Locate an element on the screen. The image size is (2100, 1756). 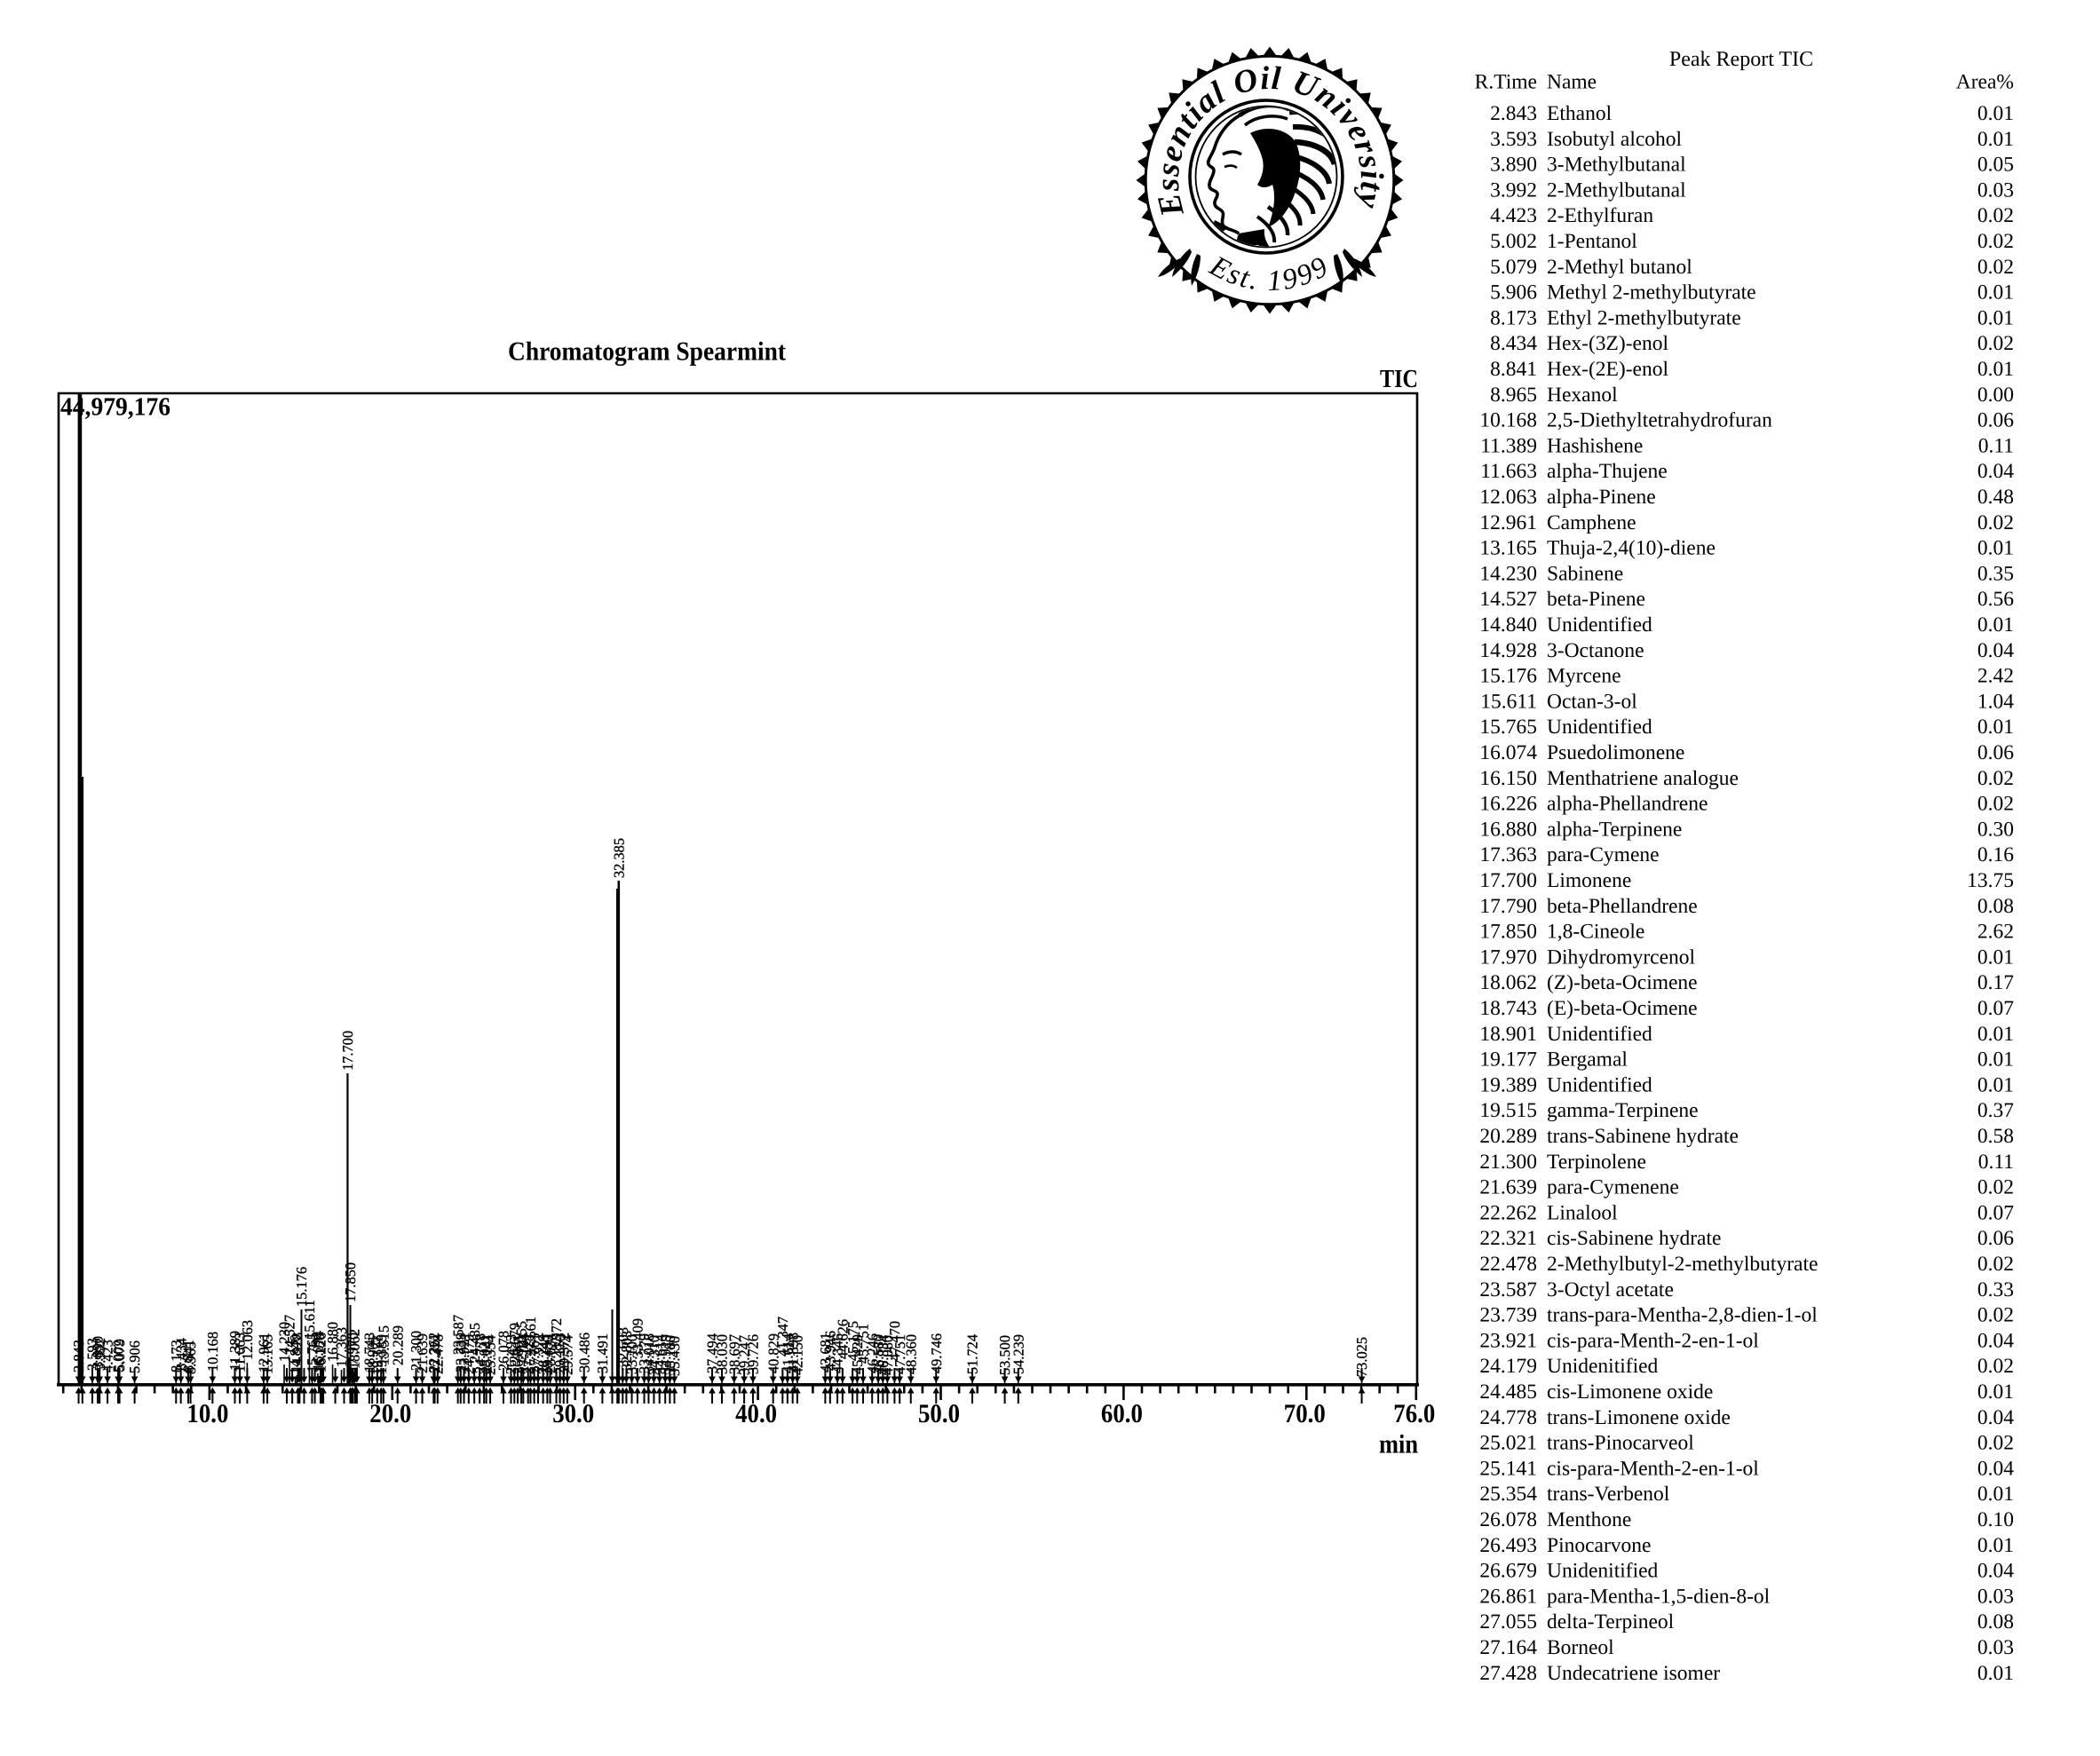
svg-text: 25.354 is located at coordinates (490, 1355).